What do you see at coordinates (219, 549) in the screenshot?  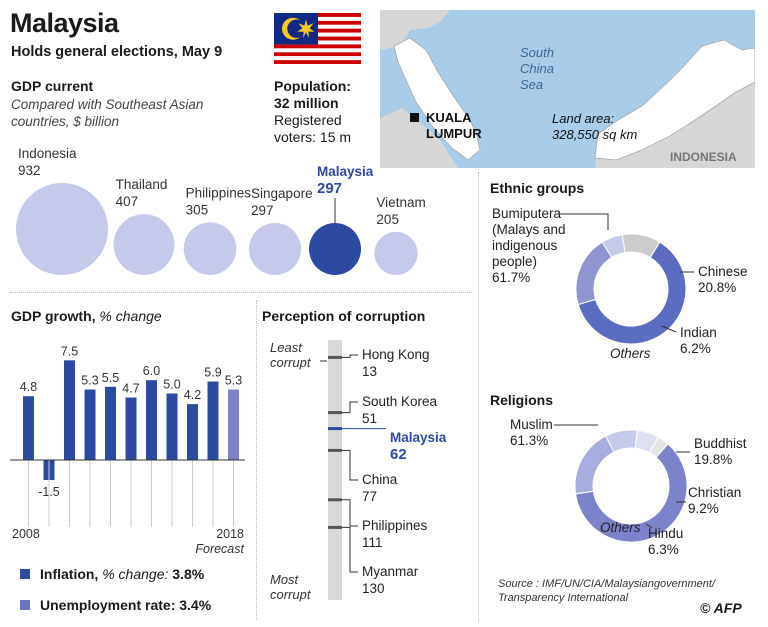 I see `growth-forecast-label: Forecast` at bounding box center [219, 549].